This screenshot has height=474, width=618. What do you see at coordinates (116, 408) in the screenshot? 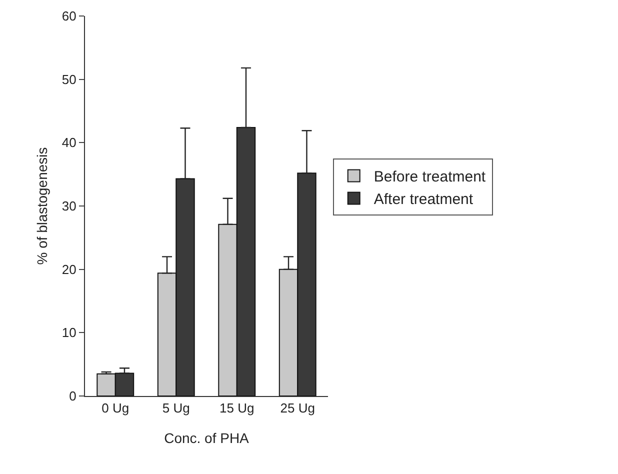
I see `x-tick-label: 0 Ug` at bounding box center [116, 408].